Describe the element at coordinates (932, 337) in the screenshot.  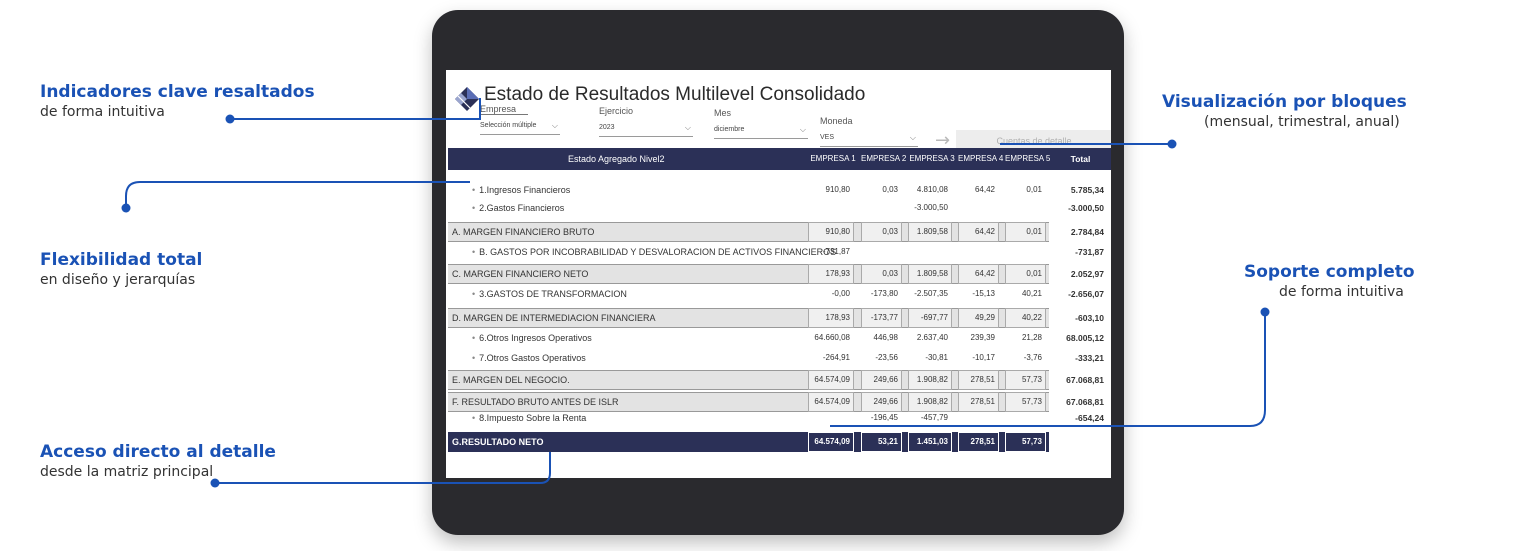
I see `value-cell: 2.637,40` at that location.